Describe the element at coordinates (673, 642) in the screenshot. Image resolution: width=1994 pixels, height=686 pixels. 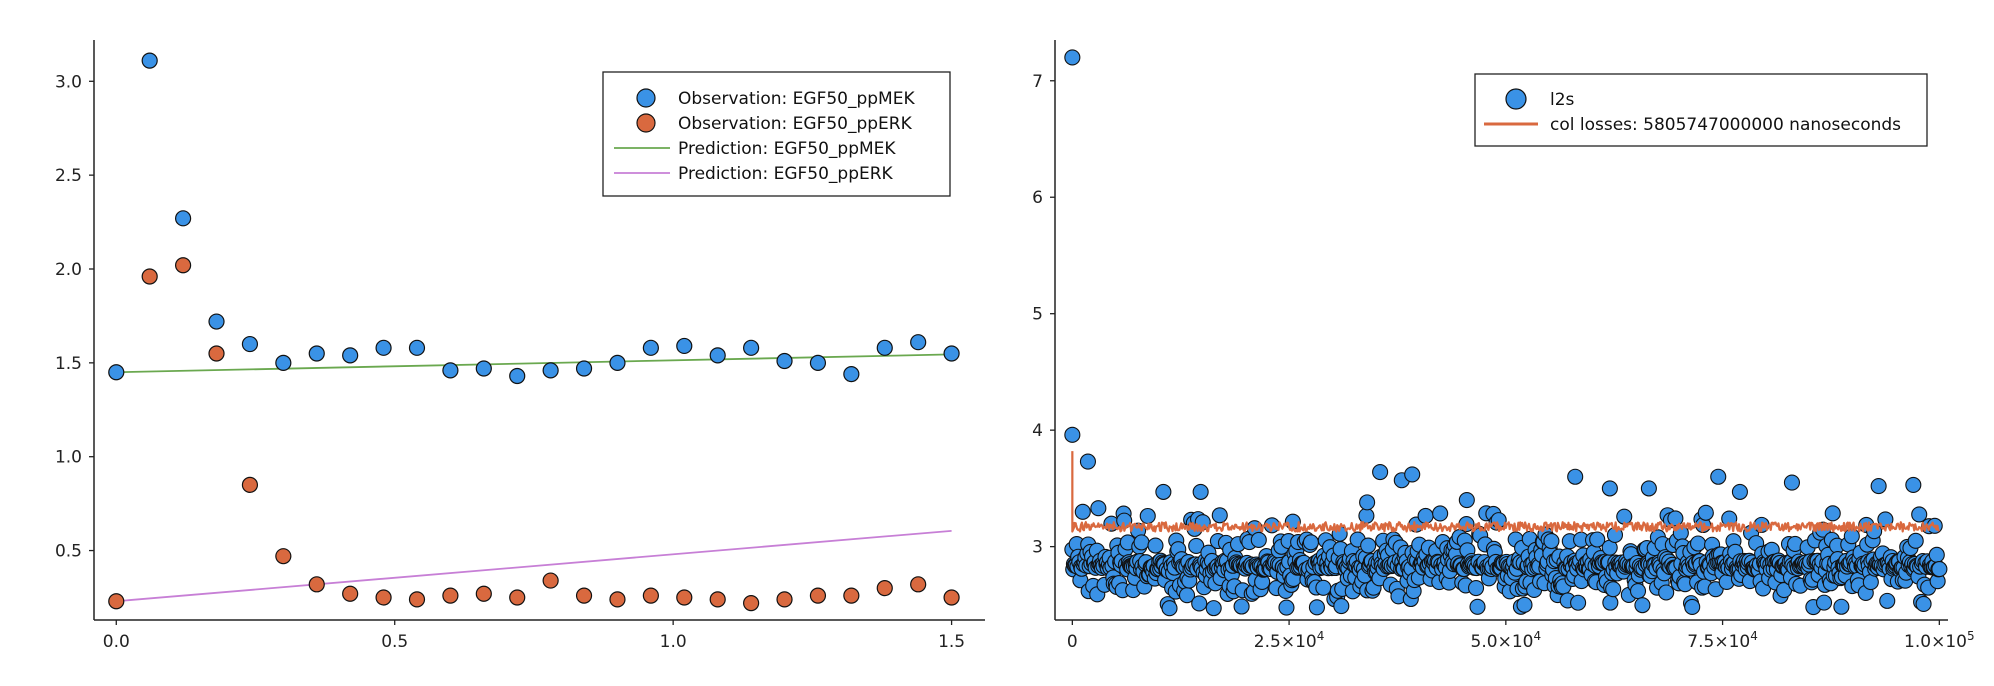
I see `left-x-tick-label: 1.0` at that location.